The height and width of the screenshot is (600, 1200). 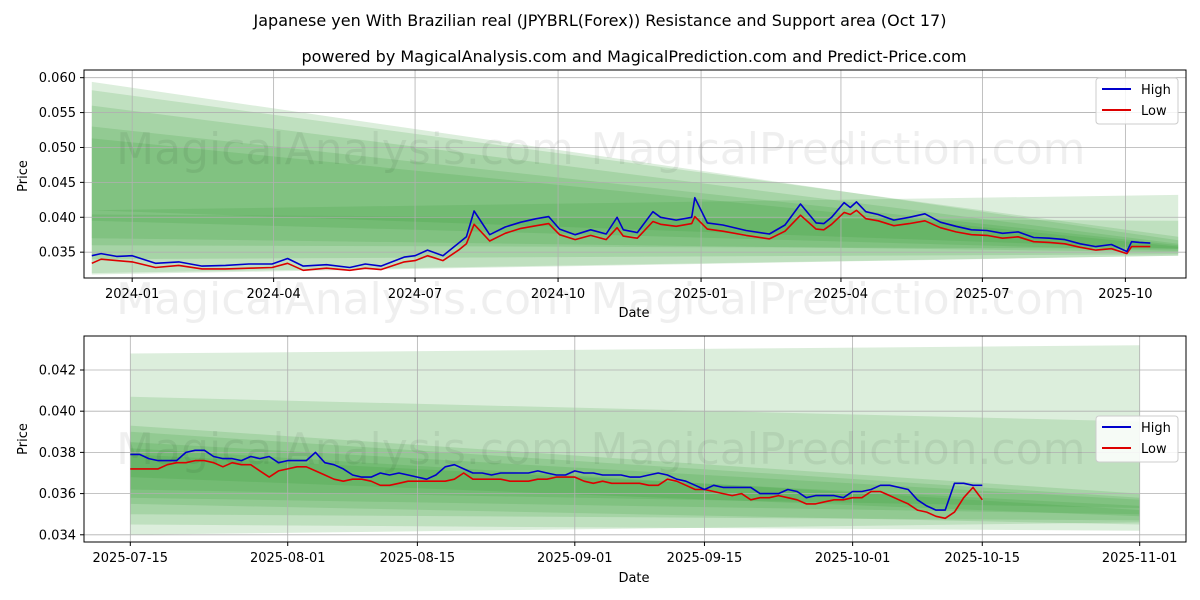 I want to click on x-tick-label: 2025-01, so click(x=701, y=294).